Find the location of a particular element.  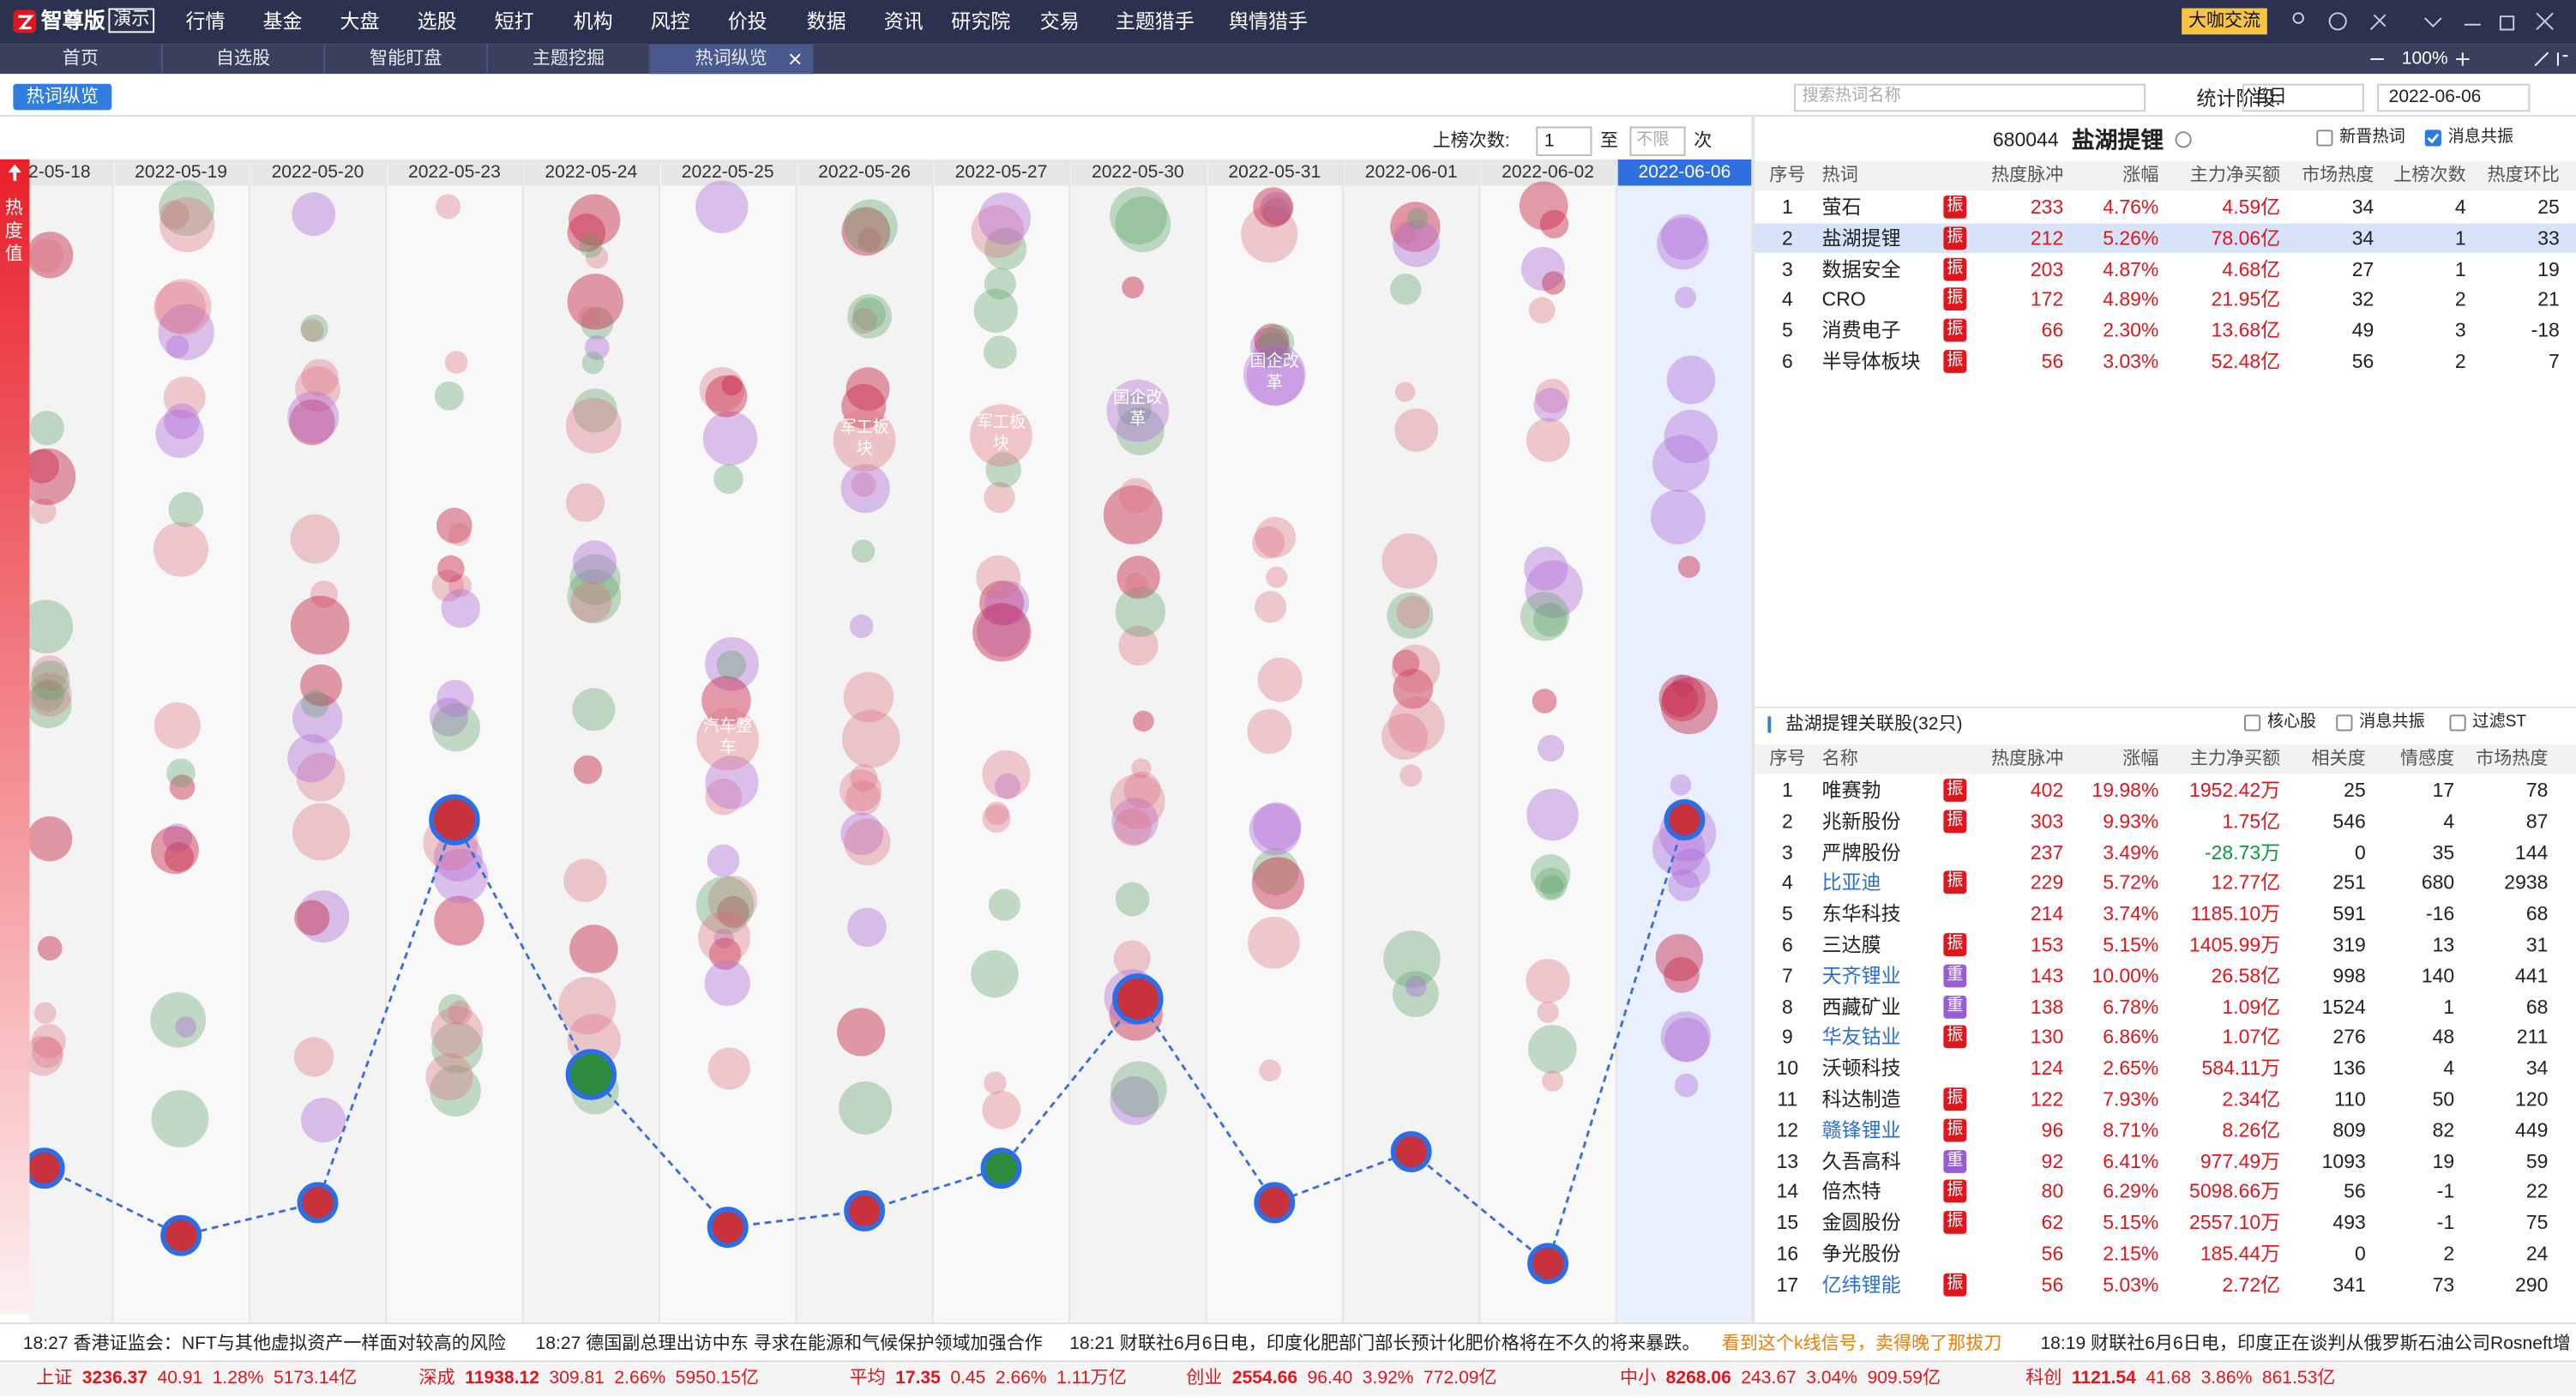

row-name: 盐湖提锂 is located at coordinates (1861, 238).